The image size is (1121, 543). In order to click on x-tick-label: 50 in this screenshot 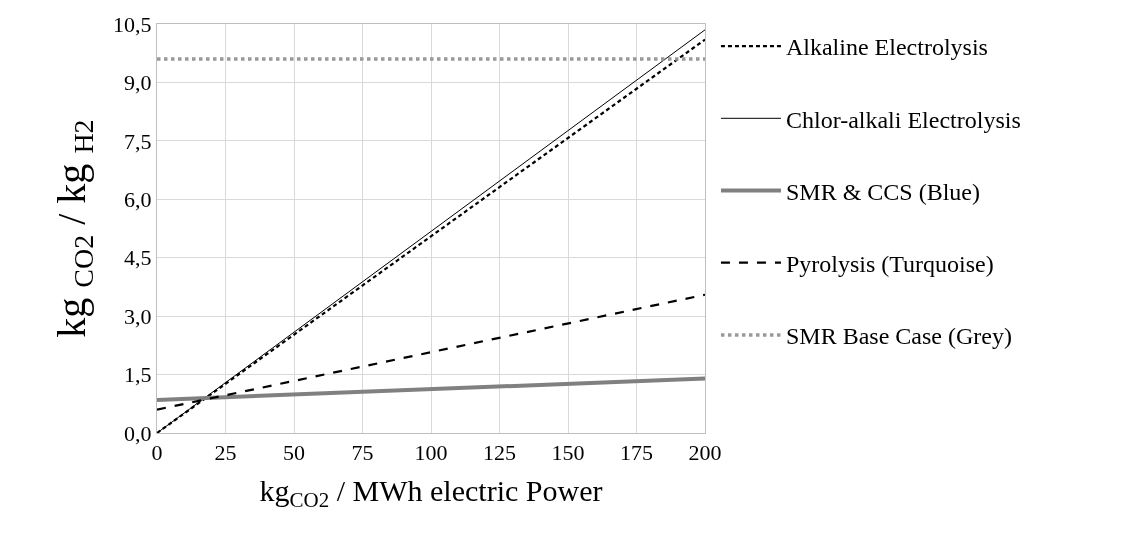, I will do `click(294, 453)`.